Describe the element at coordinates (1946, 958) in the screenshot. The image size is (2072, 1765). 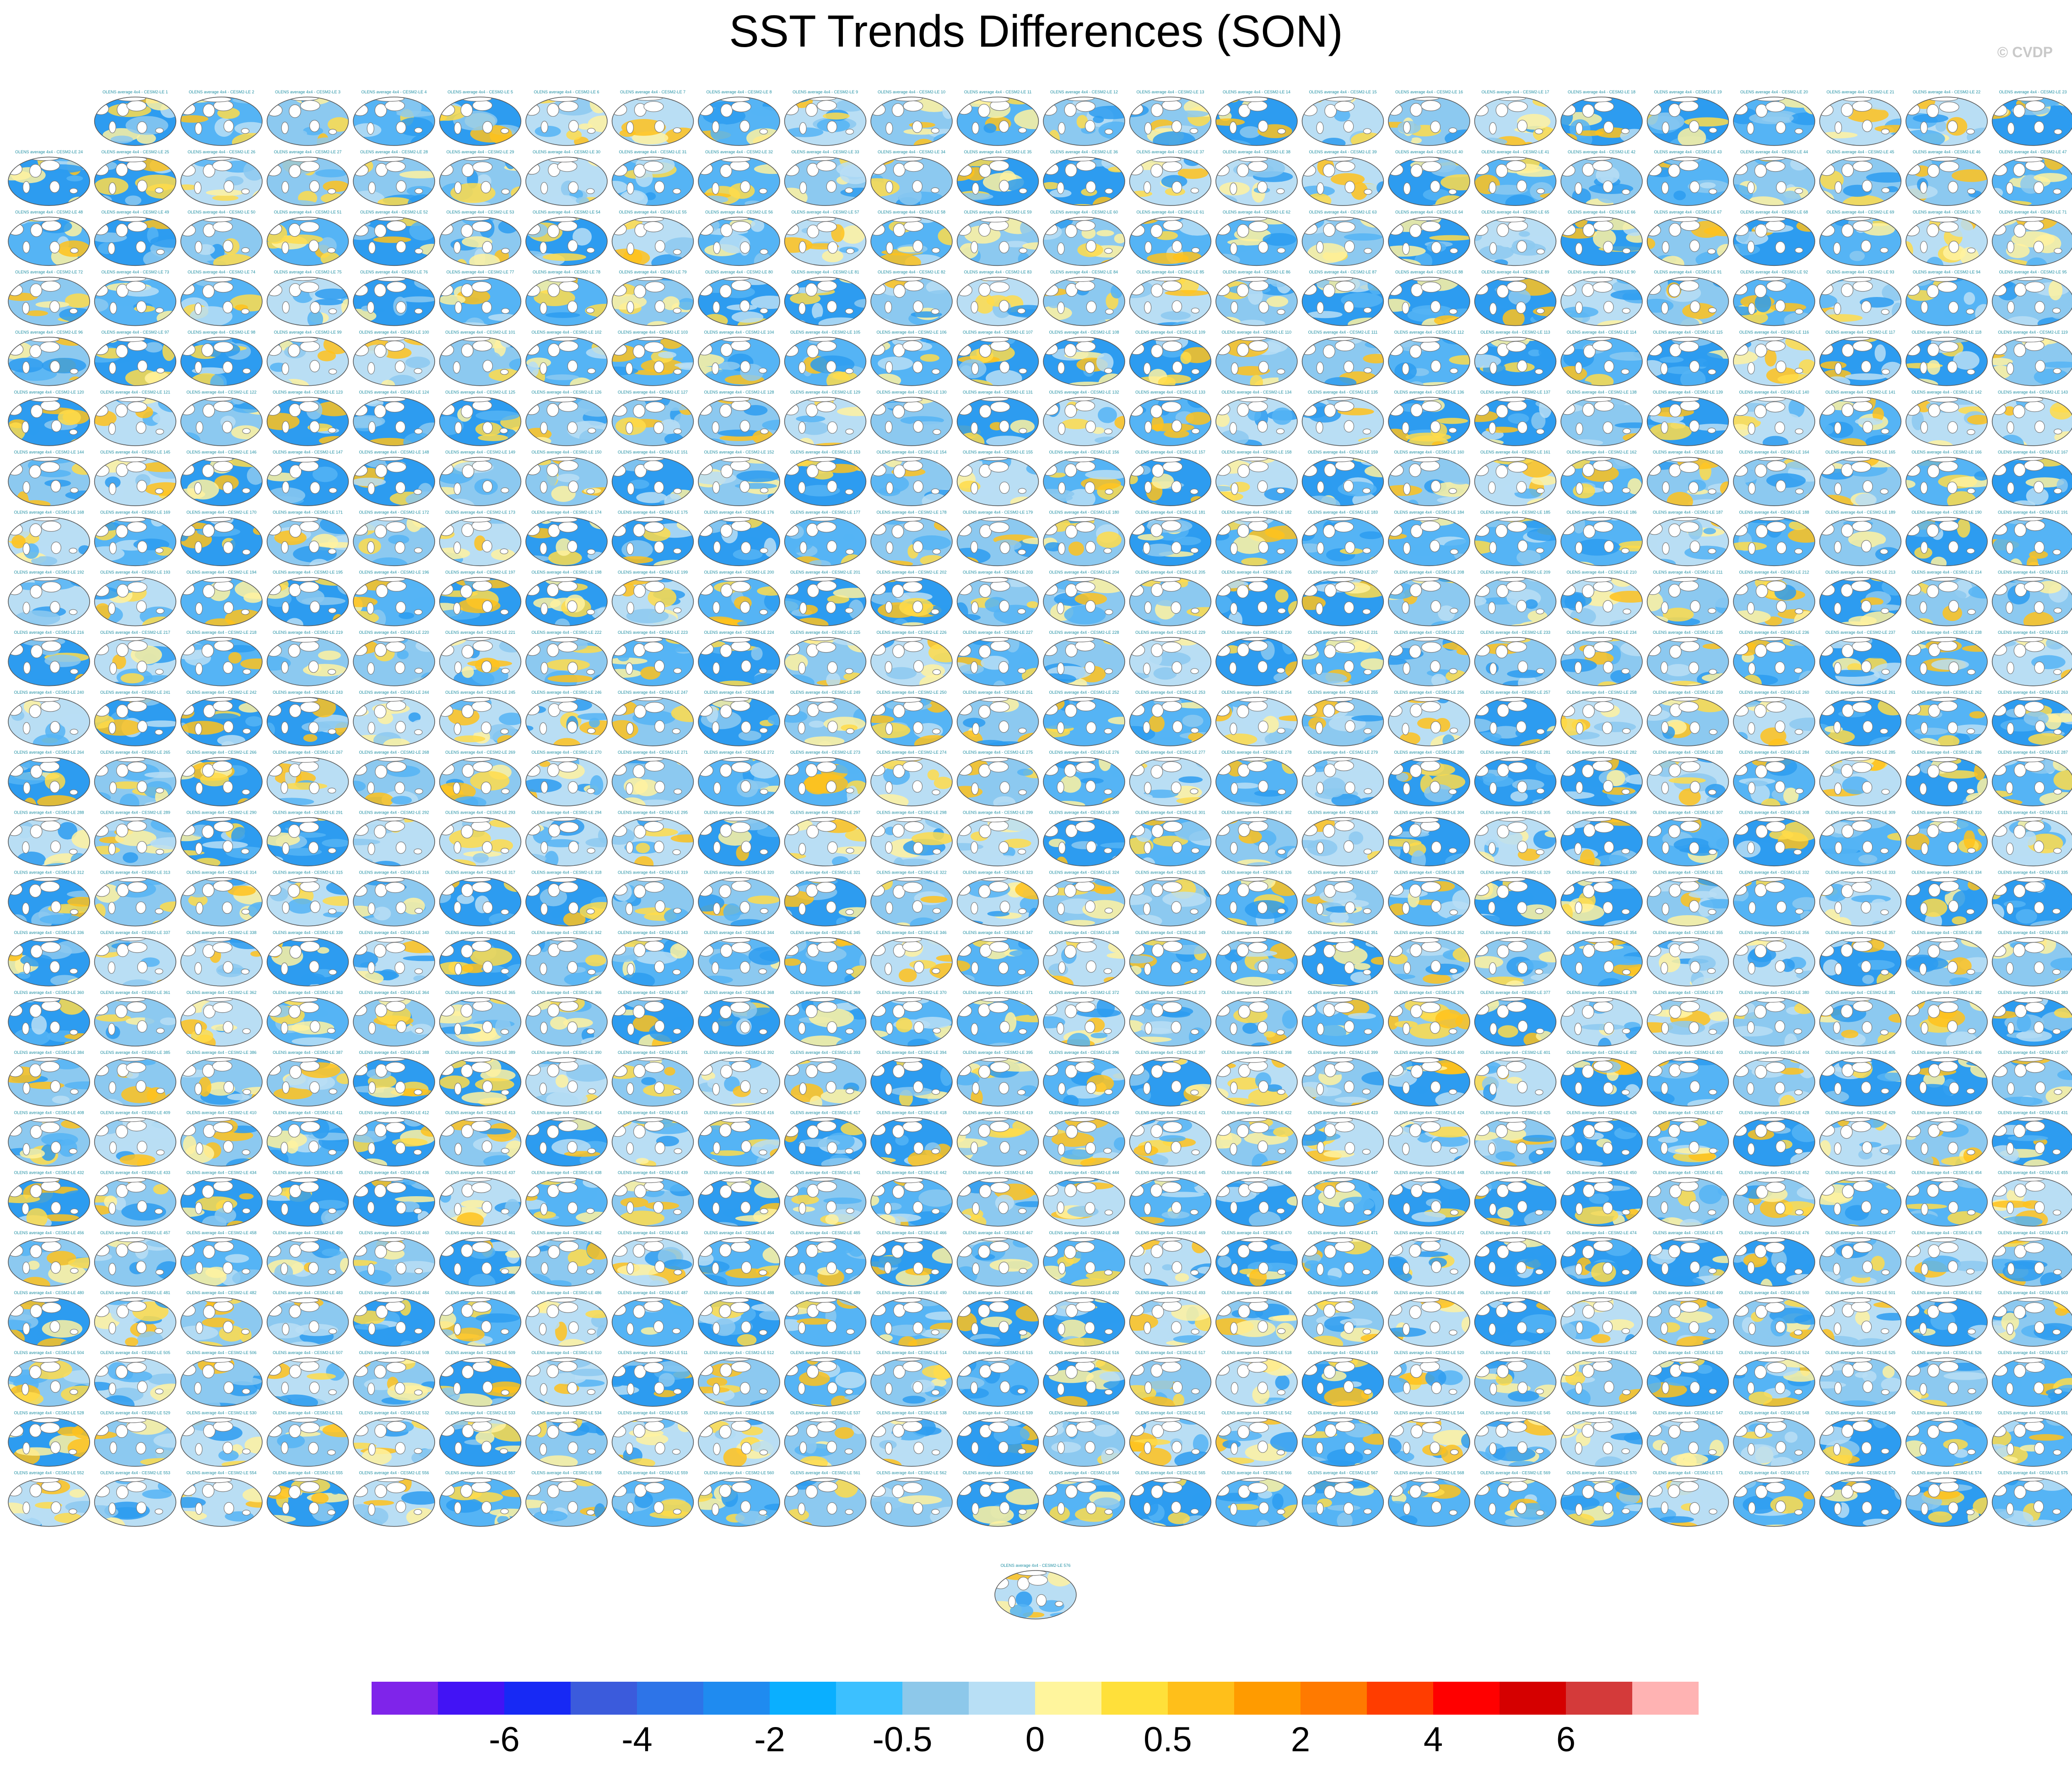
I see `map-panel: OLENS average 4x4 - CESM2-LE 358` at that location.